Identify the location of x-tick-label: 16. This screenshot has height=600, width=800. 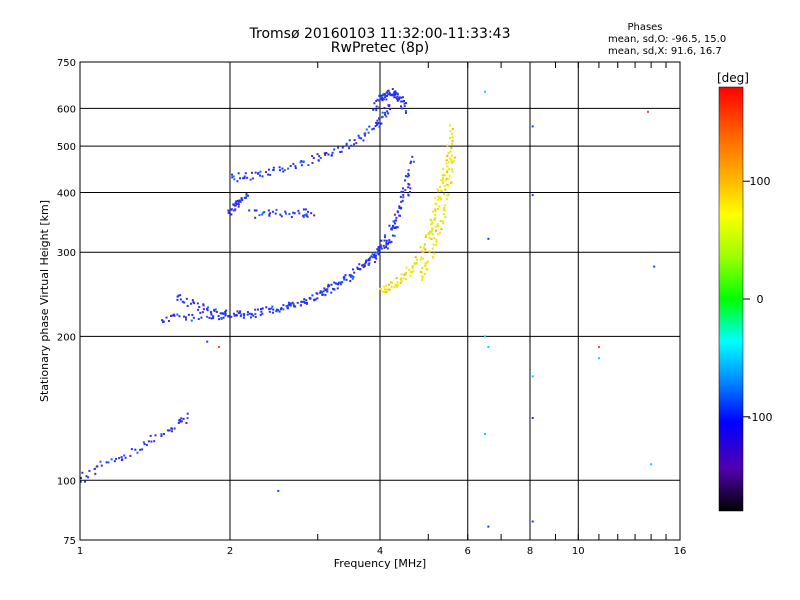
(680, 551).